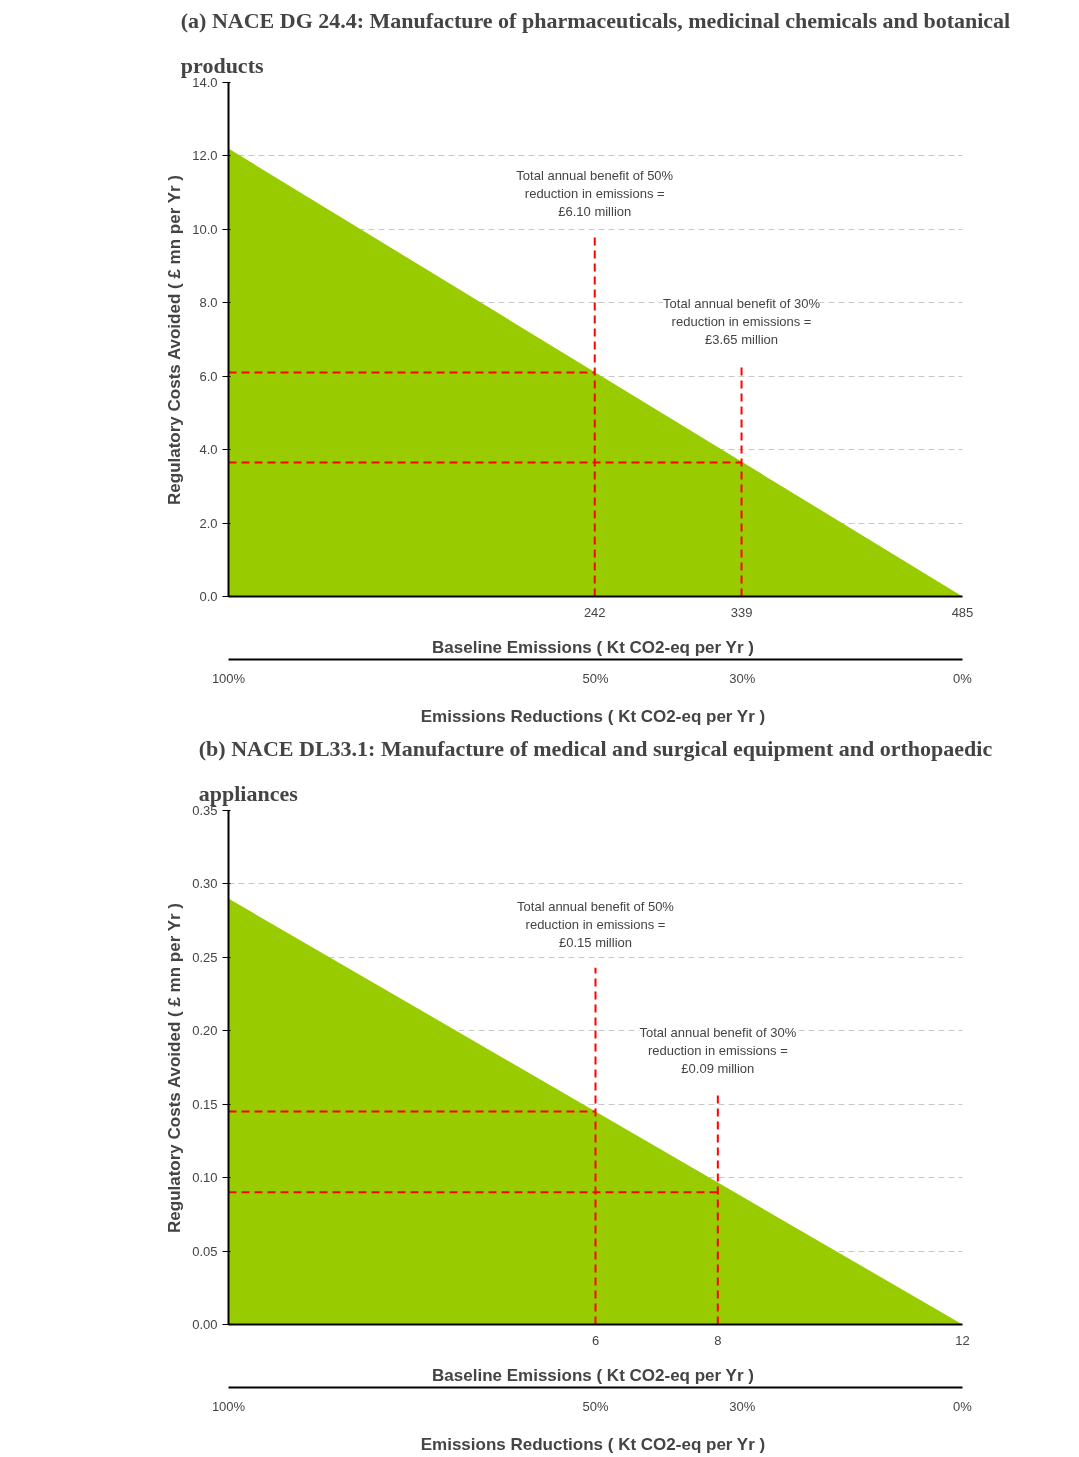  Describe the element at coordinates (205, 957) in the screenshot. I see `y-tick-label: 0.25` at that location.